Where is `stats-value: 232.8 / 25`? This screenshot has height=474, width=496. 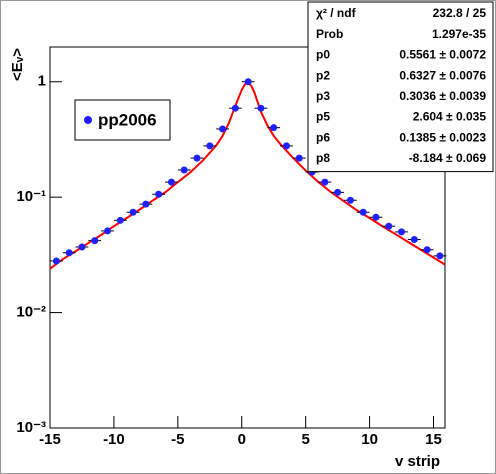 stats-value: 232.8 / 25 is located at coordinates (460, 13).